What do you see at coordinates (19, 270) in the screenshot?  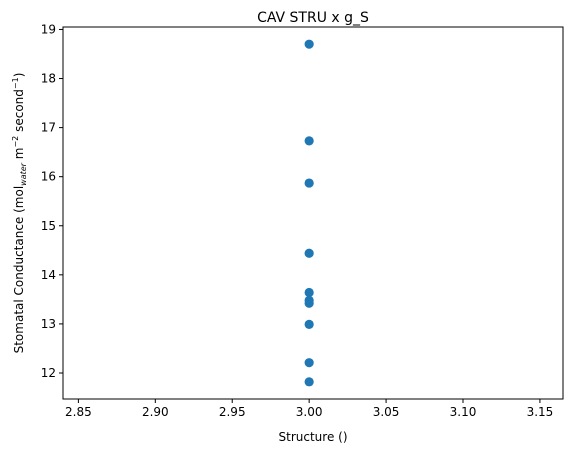 I see `y-axis-label-prefix: Stomatal Conductance (mol` at bounding box center [19, 270].